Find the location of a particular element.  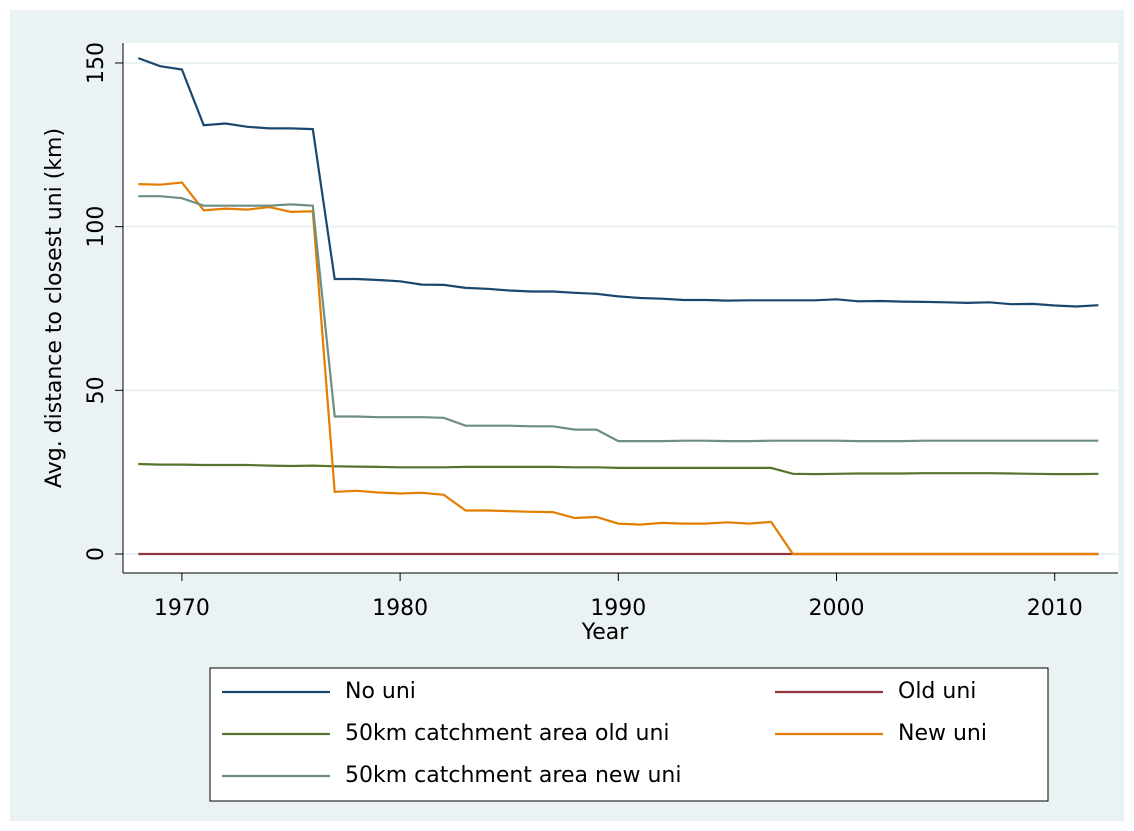

legend-label: 50km catchment area new uni is located at coordinates (513, 775).